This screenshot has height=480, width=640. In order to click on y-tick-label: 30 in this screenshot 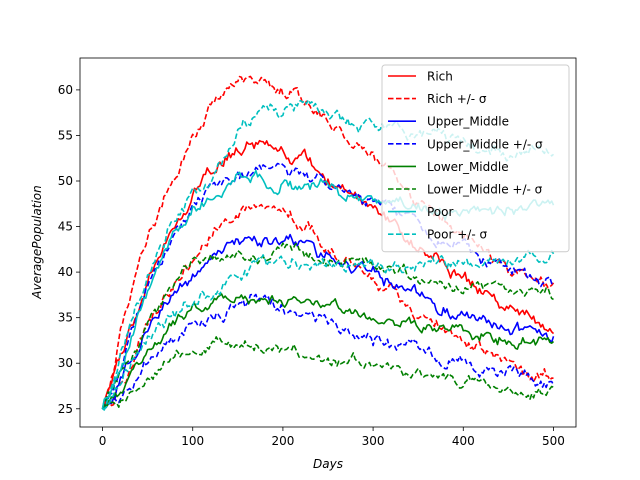, I will do `click(65, 363)`.